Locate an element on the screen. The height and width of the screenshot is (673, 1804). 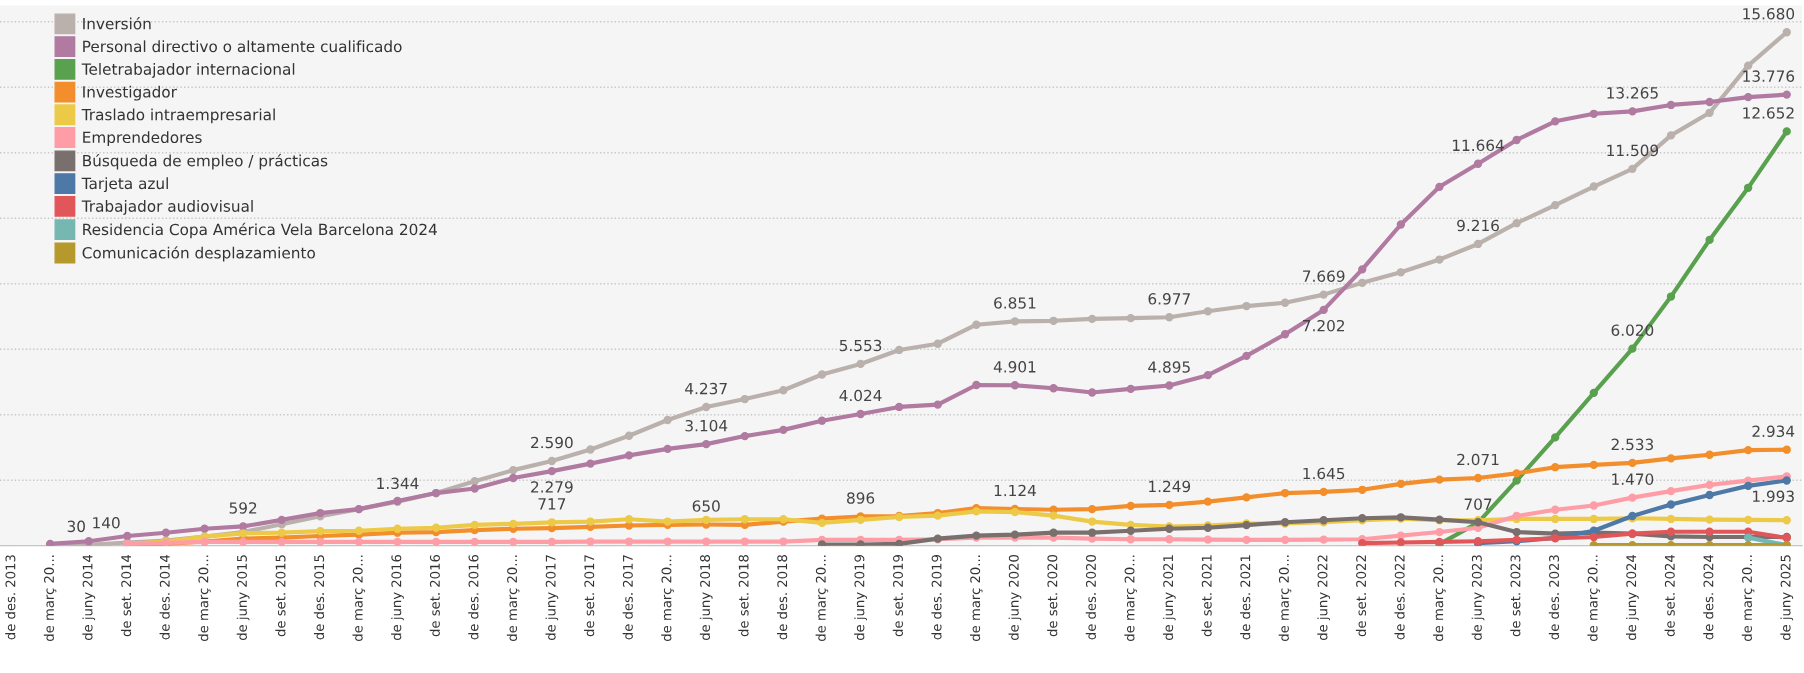
x-tick-label: de juny 2016 is located at coordinates (397, 597).